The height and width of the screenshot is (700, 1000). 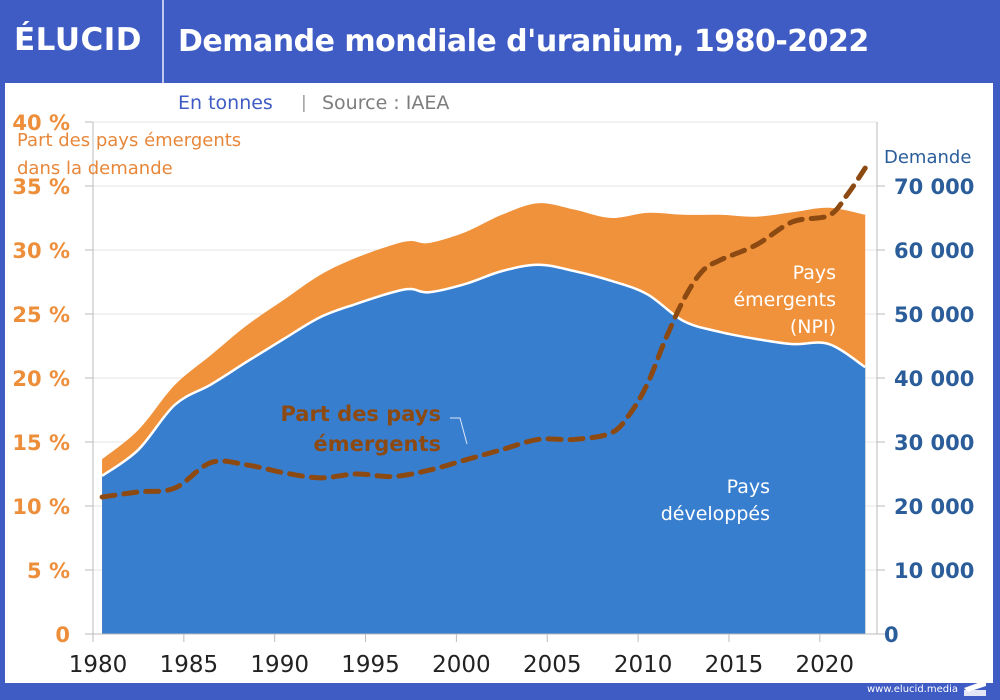 What do you see at coordinates (552, 665) in the screenshot?
I see `x-axis-tick-label: 2005` at bounding box center [552, 665].